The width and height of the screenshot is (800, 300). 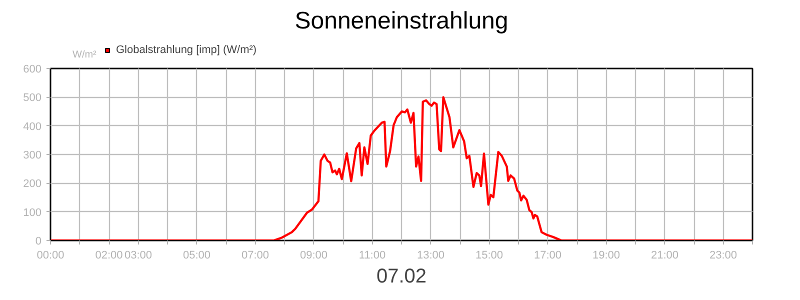 What do you see at coordinates (401, 21) in the screenshot?
I see `chart-title: Sonneneinstrahlung` at bounding box center [401, 21].